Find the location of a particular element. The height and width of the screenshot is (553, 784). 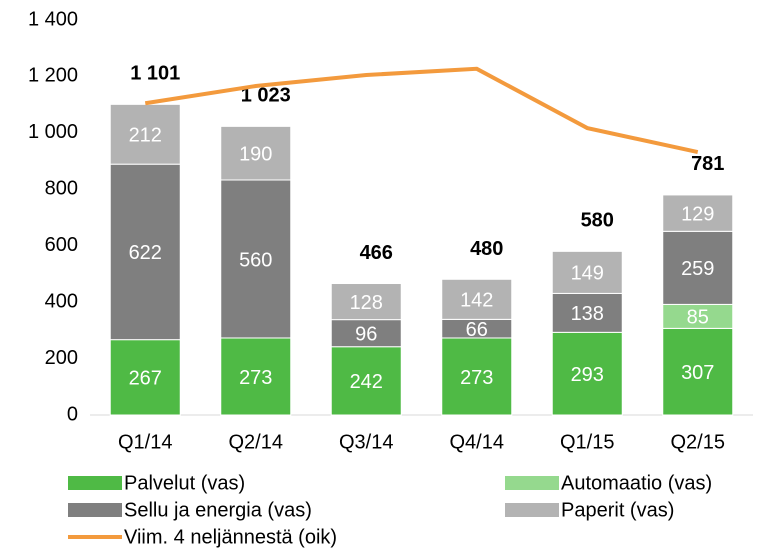

segment-label: 85 is located at coordinates (698, 318).